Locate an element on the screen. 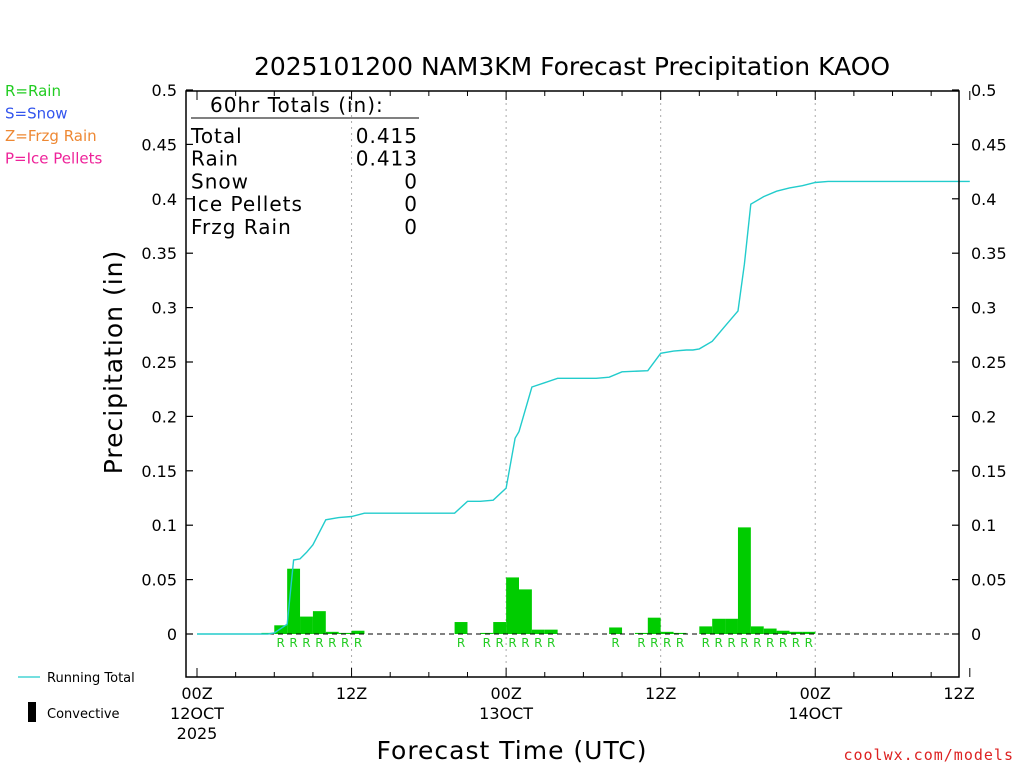  x-tick-label: 14OCT is located at coordinates (815, 713).